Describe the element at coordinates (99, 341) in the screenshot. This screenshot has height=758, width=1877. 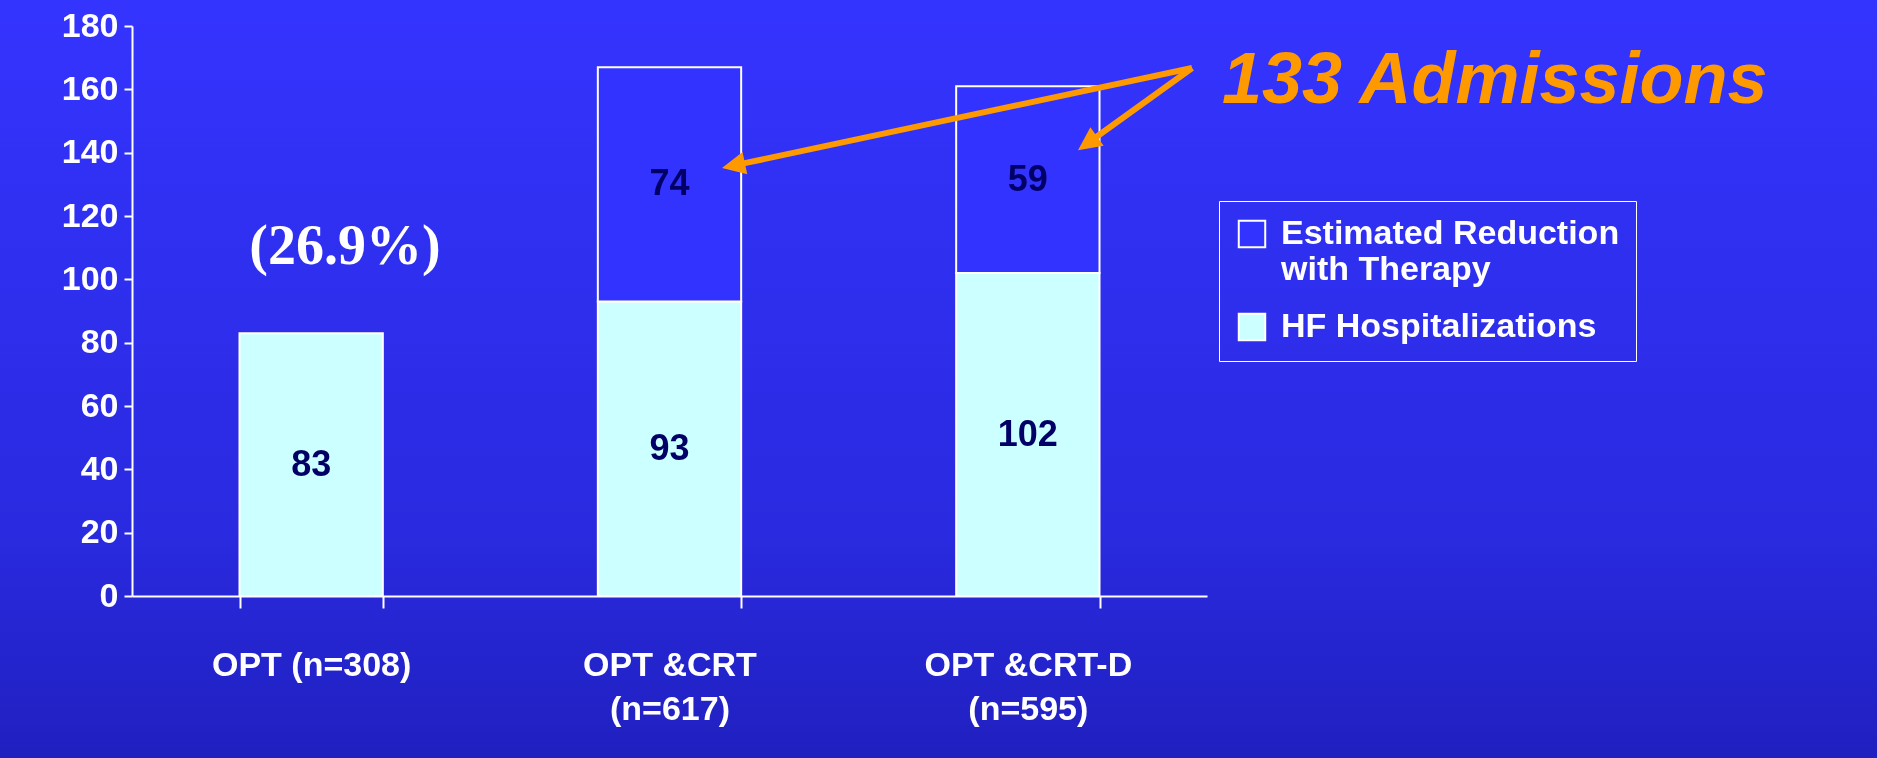
I see `y-tick-label: 80` at that location.